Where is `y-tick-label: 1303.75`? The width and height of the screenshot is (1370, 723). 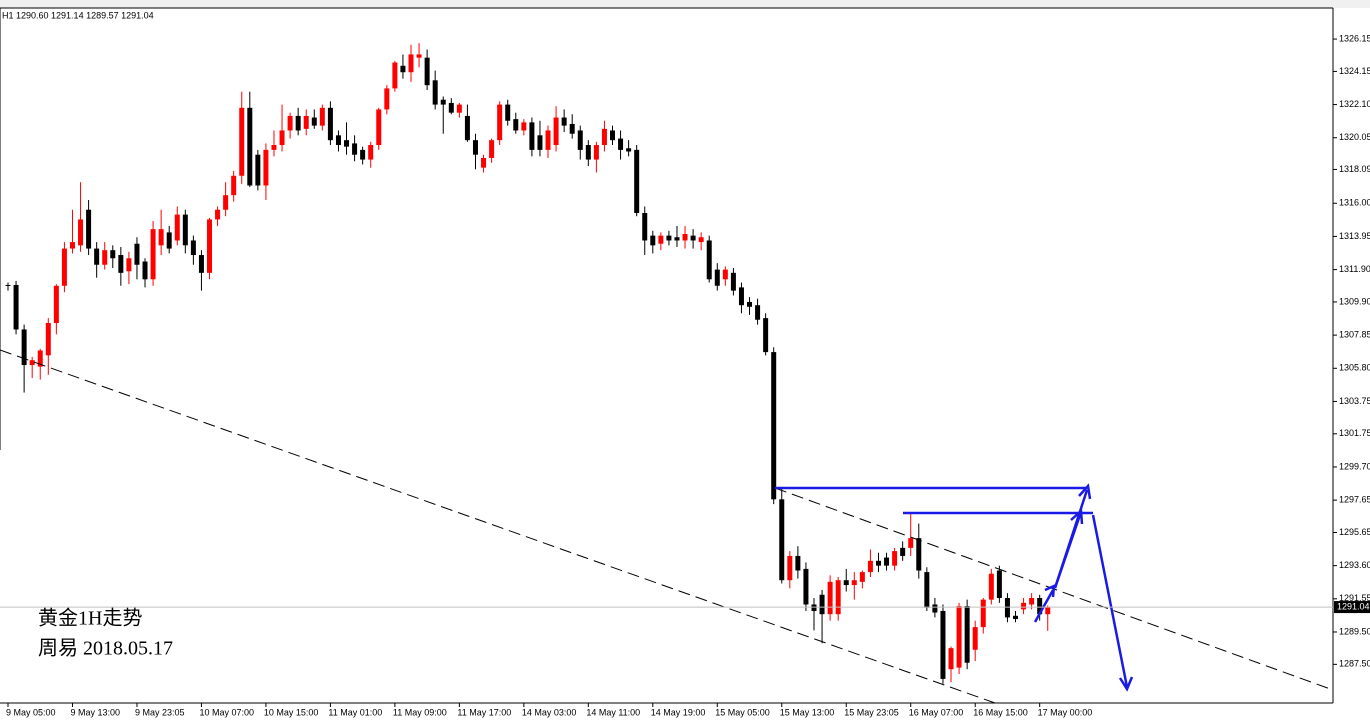 y-tick-label: 1303.75 is located at coordinates (1354, 401).